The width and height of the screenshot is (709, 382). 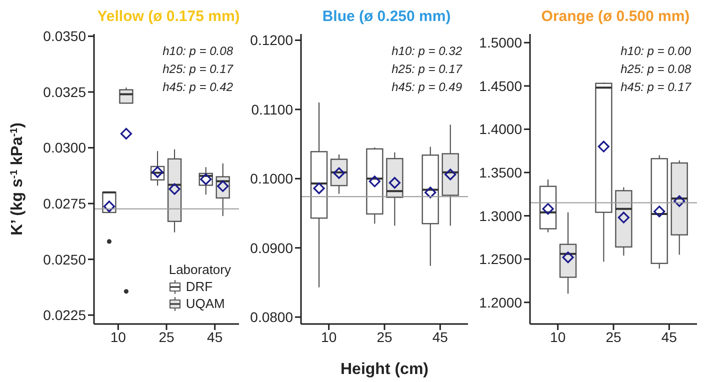 What do you see at coordinates (64, 204) in the screenshot?
I see `y-tick-label: 0.0275` at bounding box center [64, 204].